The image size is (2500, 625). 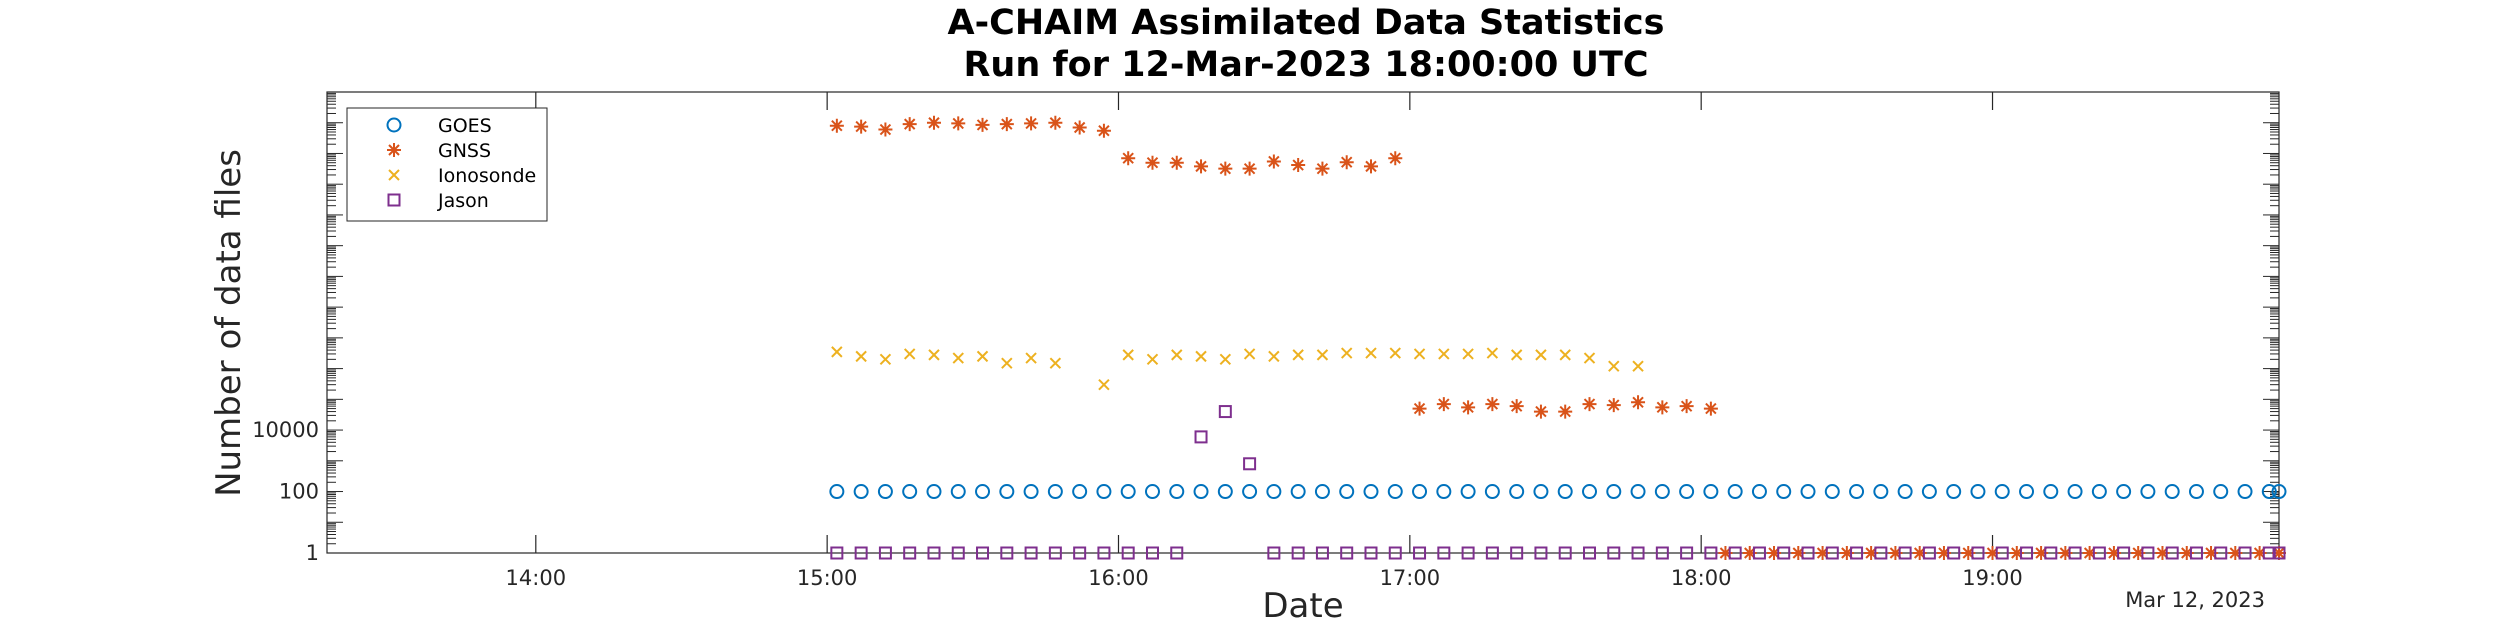 I want to click on x-tick-label: 19:00, so click(x=1992, y=578).